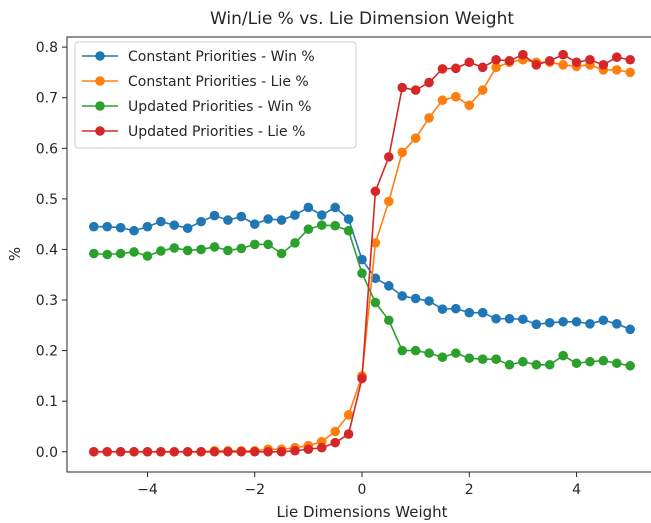 The width and height of the screenshot is (651, 523). Describe the element at coordinates (47, 200) in the screenshot. I see `y-tick-label: 0.5` at that location.